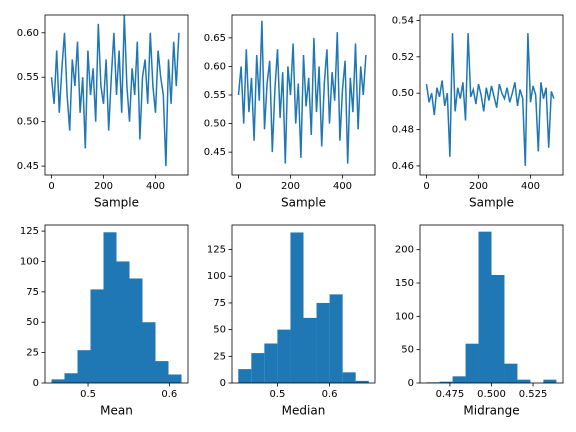  I want to click on x-tick-label: 0.475, so click(450, 394).